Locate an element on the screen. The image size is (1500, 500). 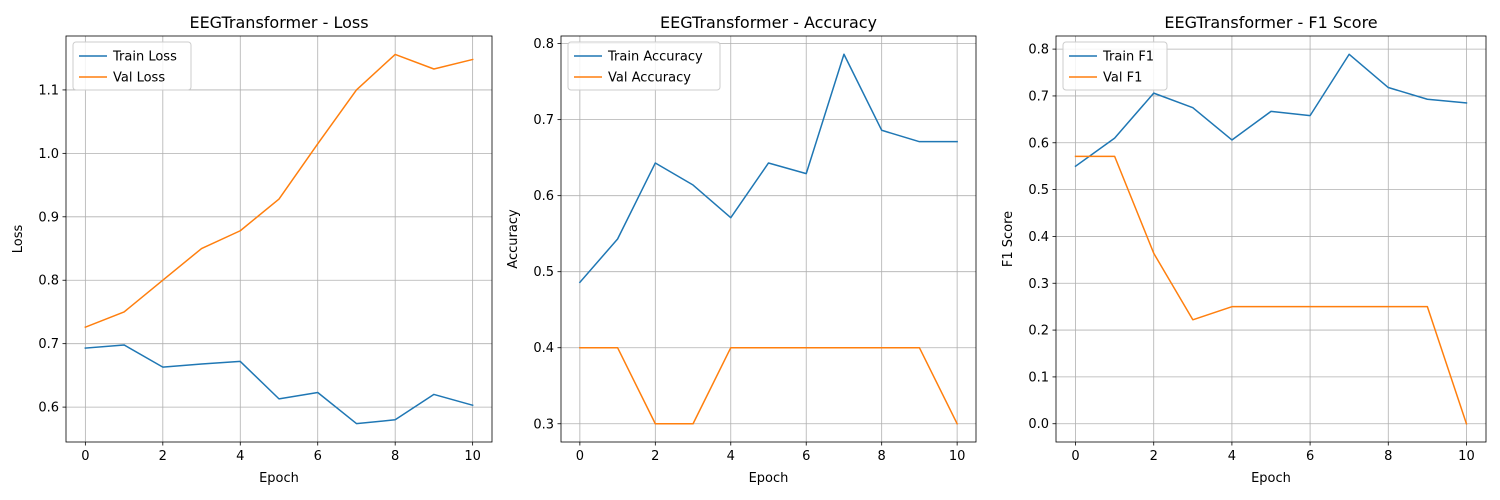
legend-entry: Val F1 is located at coordinates (1122, 78).